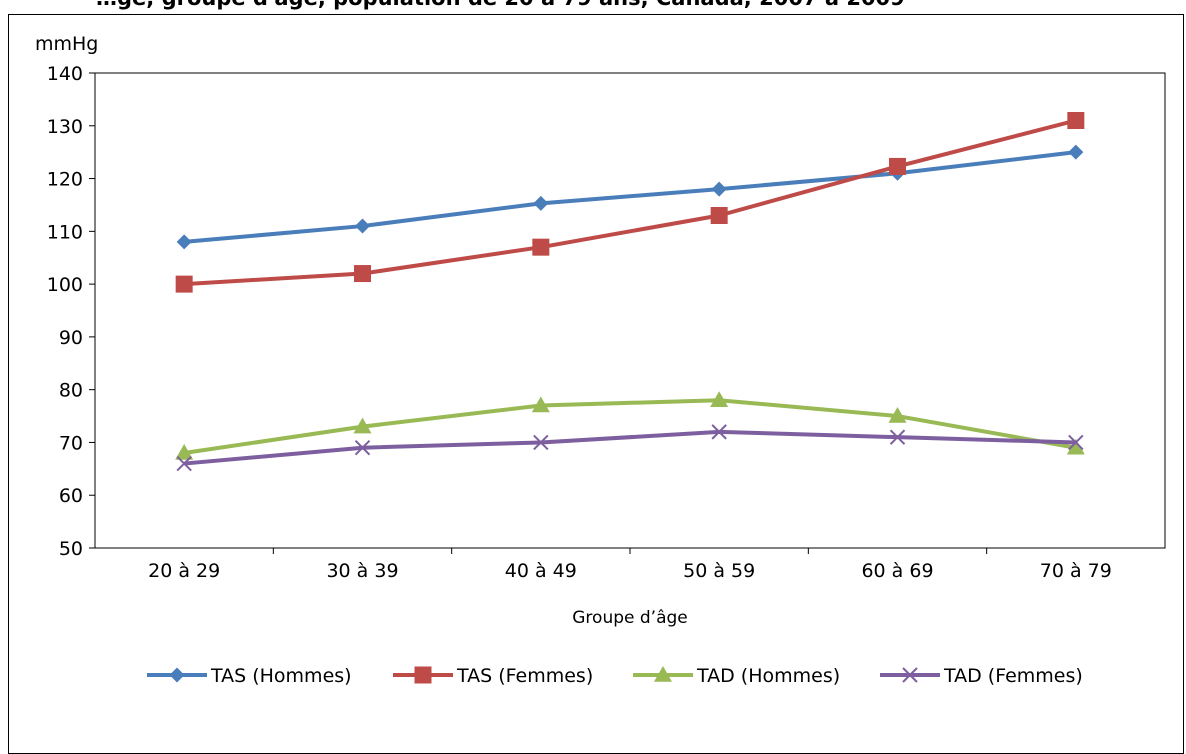 This screenshot has height=754, width=1186. What do you see at coordinates (65, 232) in the screenshot?
I see `y-tick-label: 110` at bounding box center [65, 232].